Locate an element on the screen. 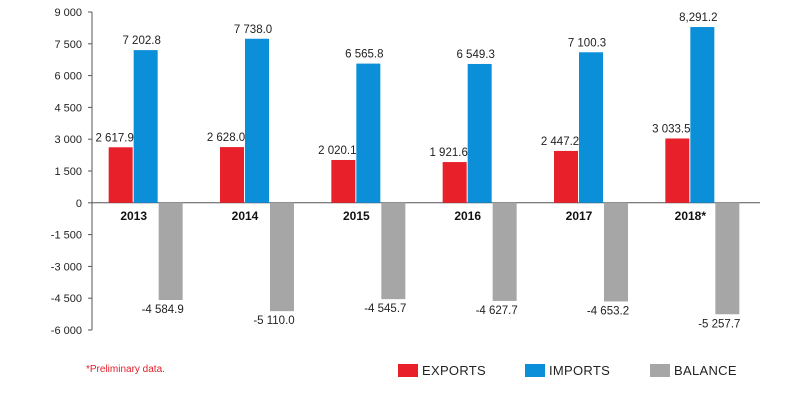  legend-label-exports: EXPORTS is located at coordinates (454, 370).